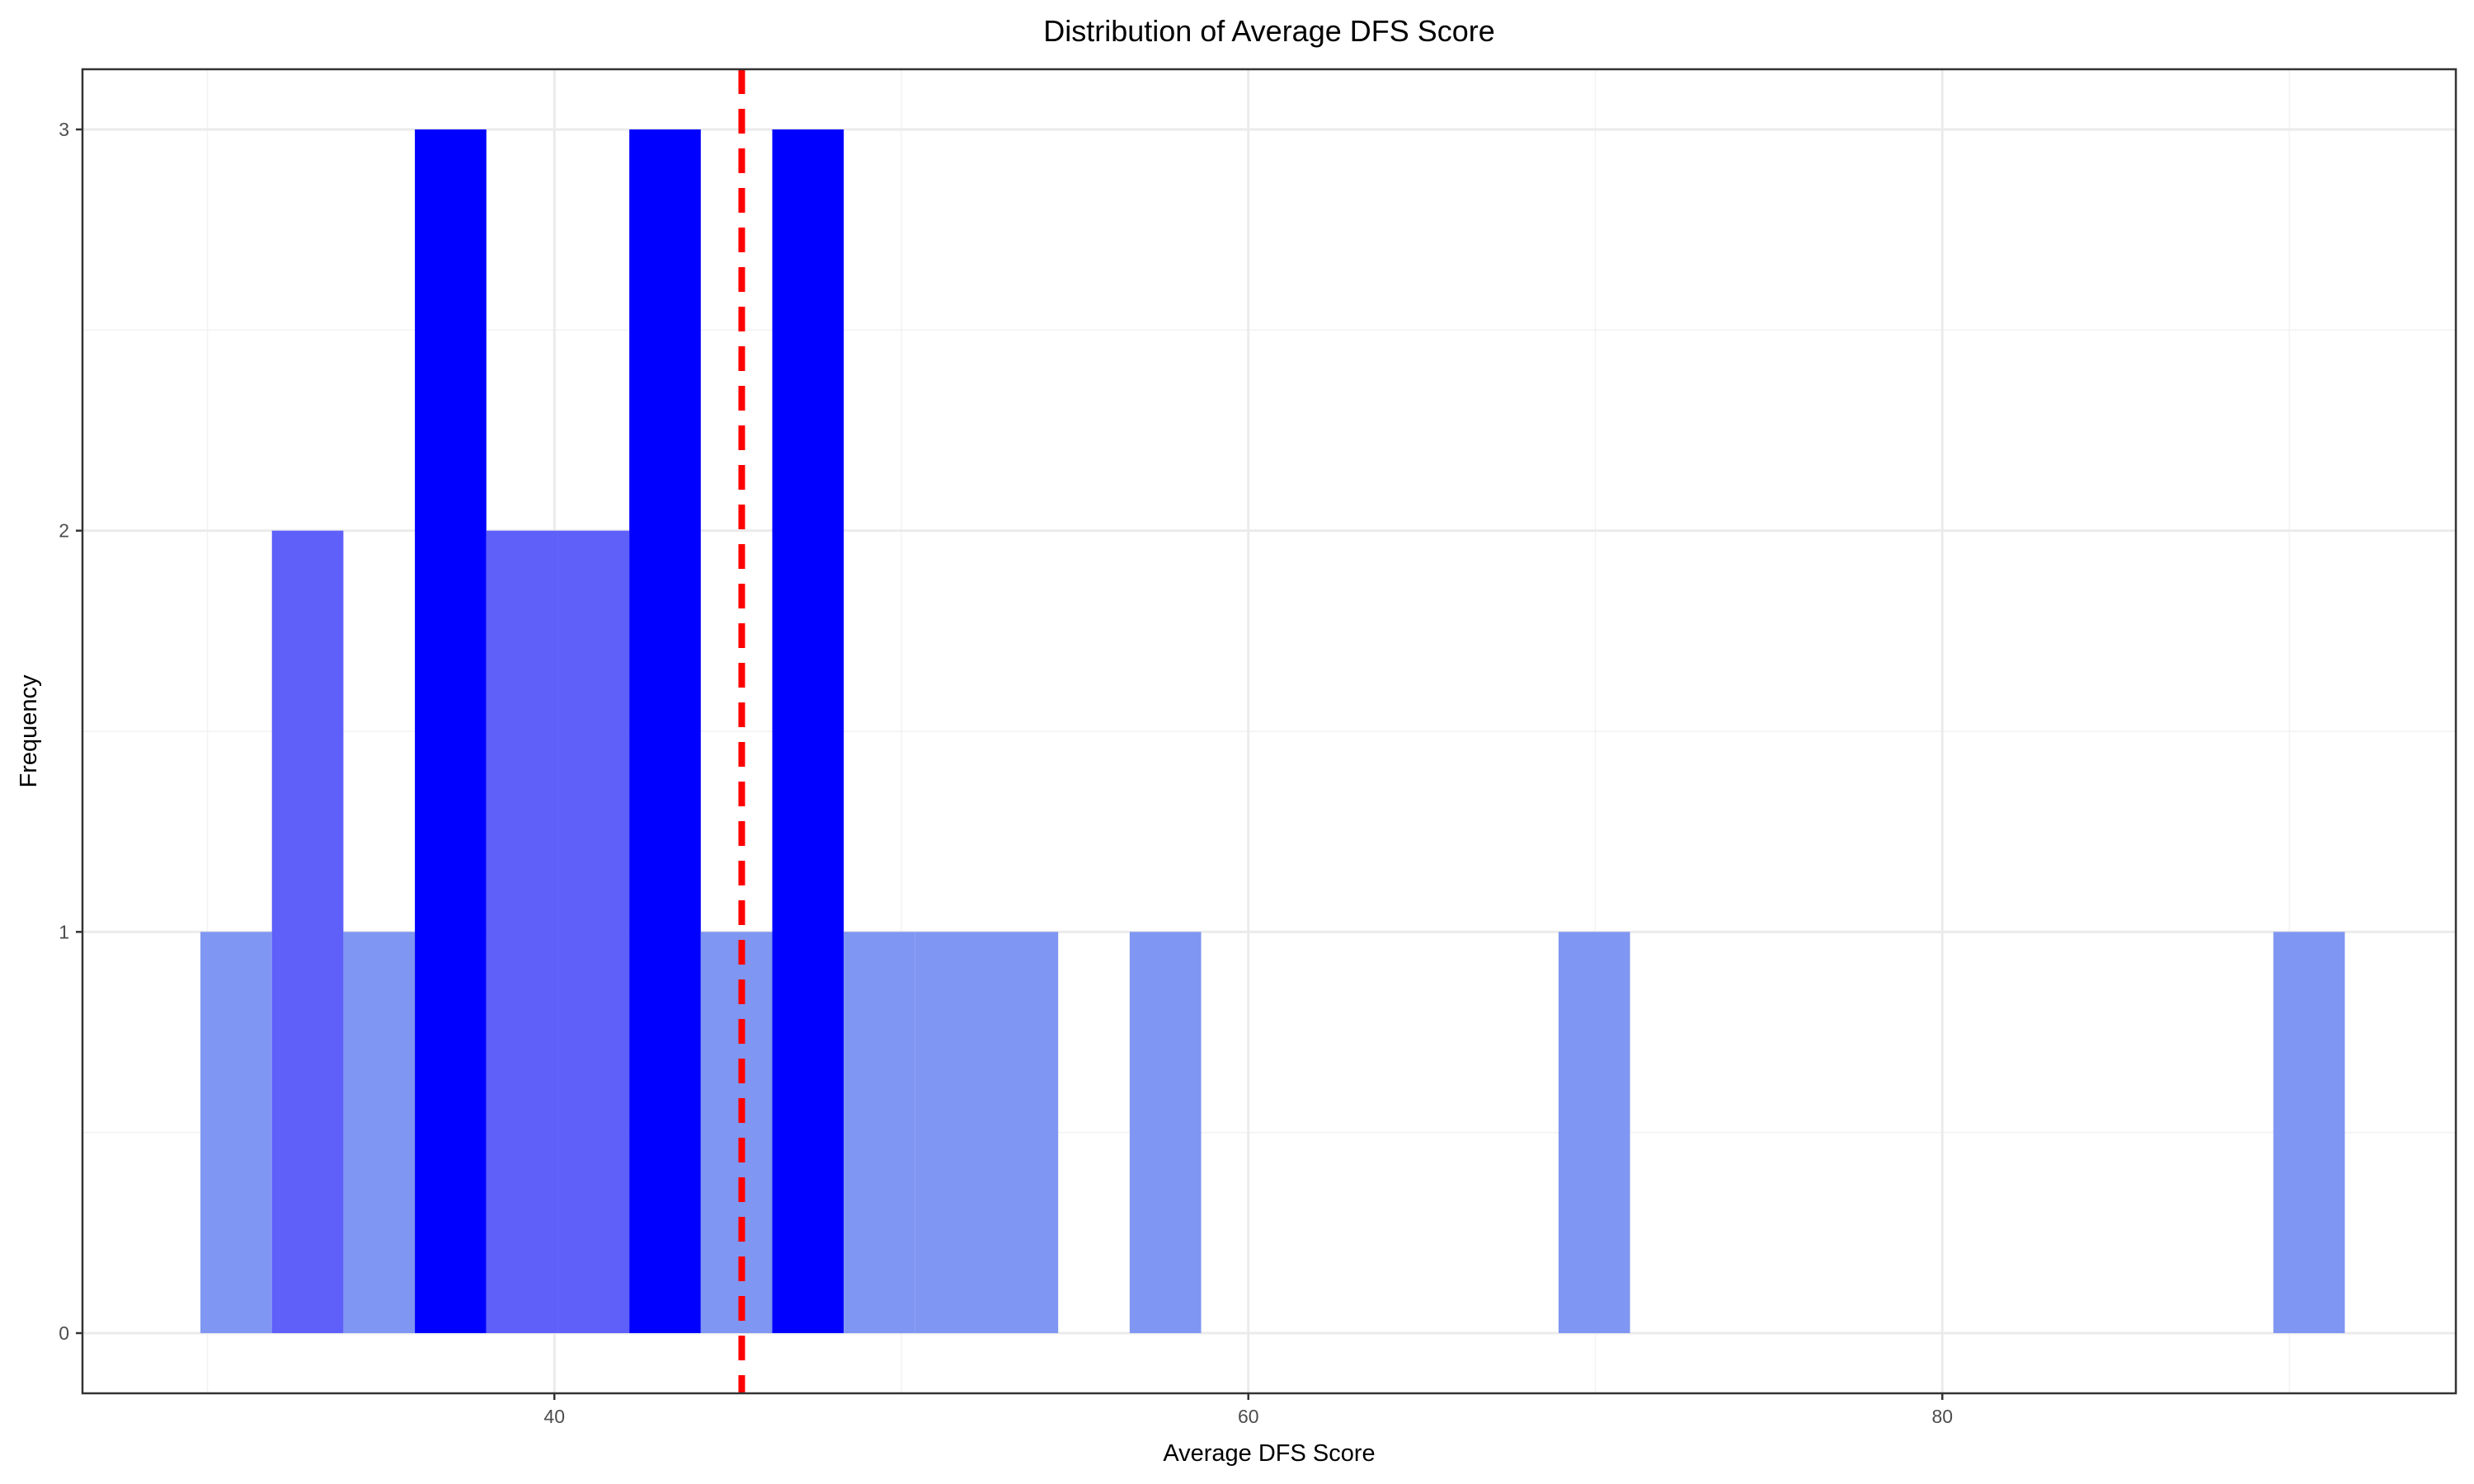 This screenshot has height=1484, width=2474. Describe the element at coordinates (64, 129) in the screenshot. I see `y-tick-label: 3` at that location.